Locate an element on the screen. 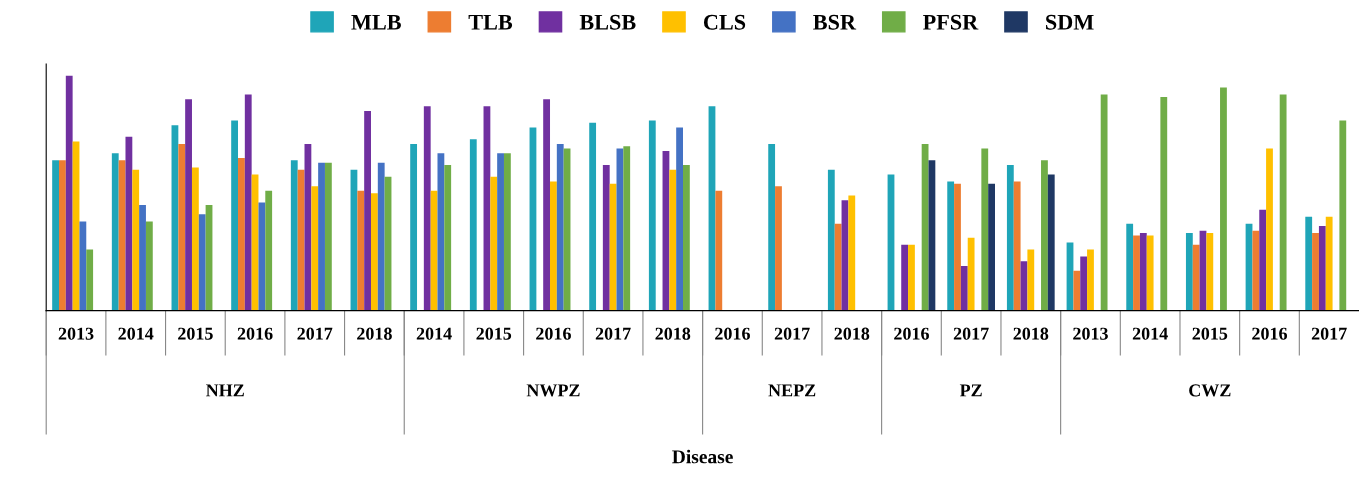 The width and height of the screenshot is (1359, 493). text: PZ is located at coordinates (970, 390).